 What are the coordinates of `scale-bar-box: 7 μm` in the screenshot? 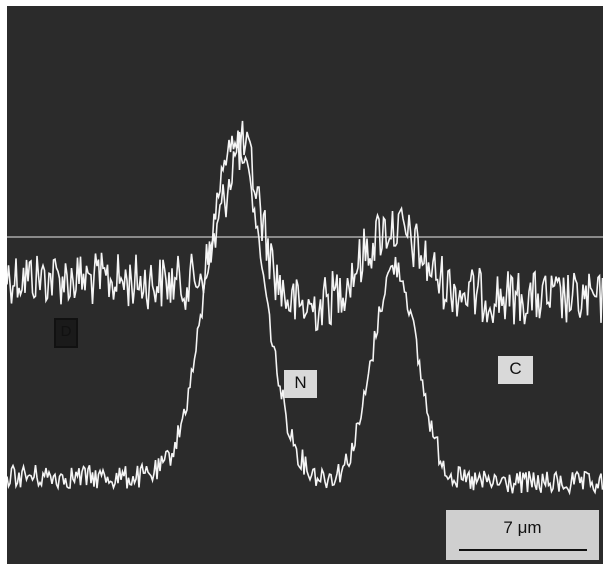 It's located at (522, 535).